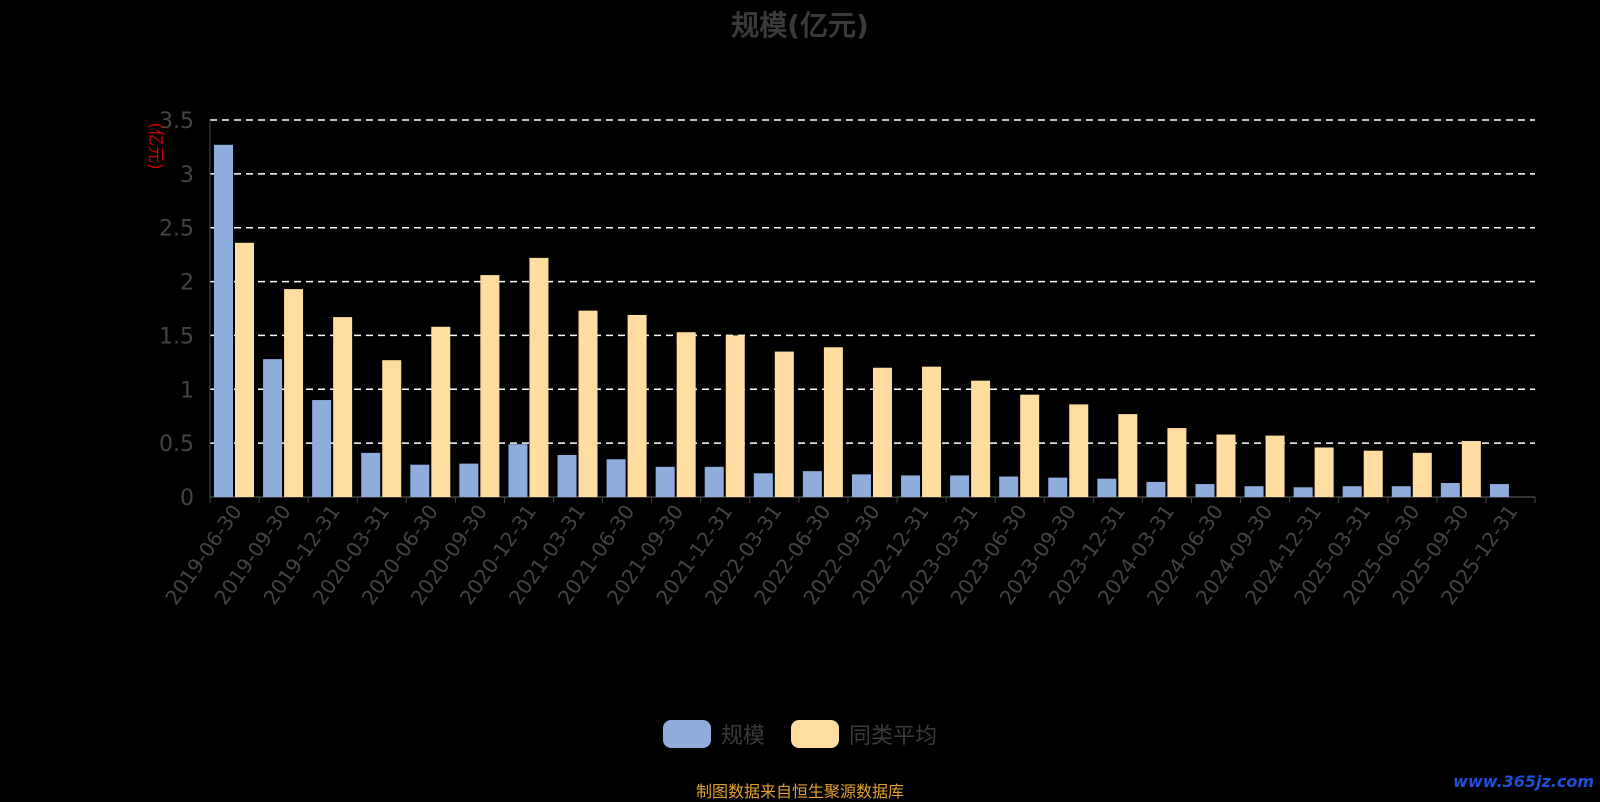  I want to click on legend: 规模 同类平均, so click(800, 734).